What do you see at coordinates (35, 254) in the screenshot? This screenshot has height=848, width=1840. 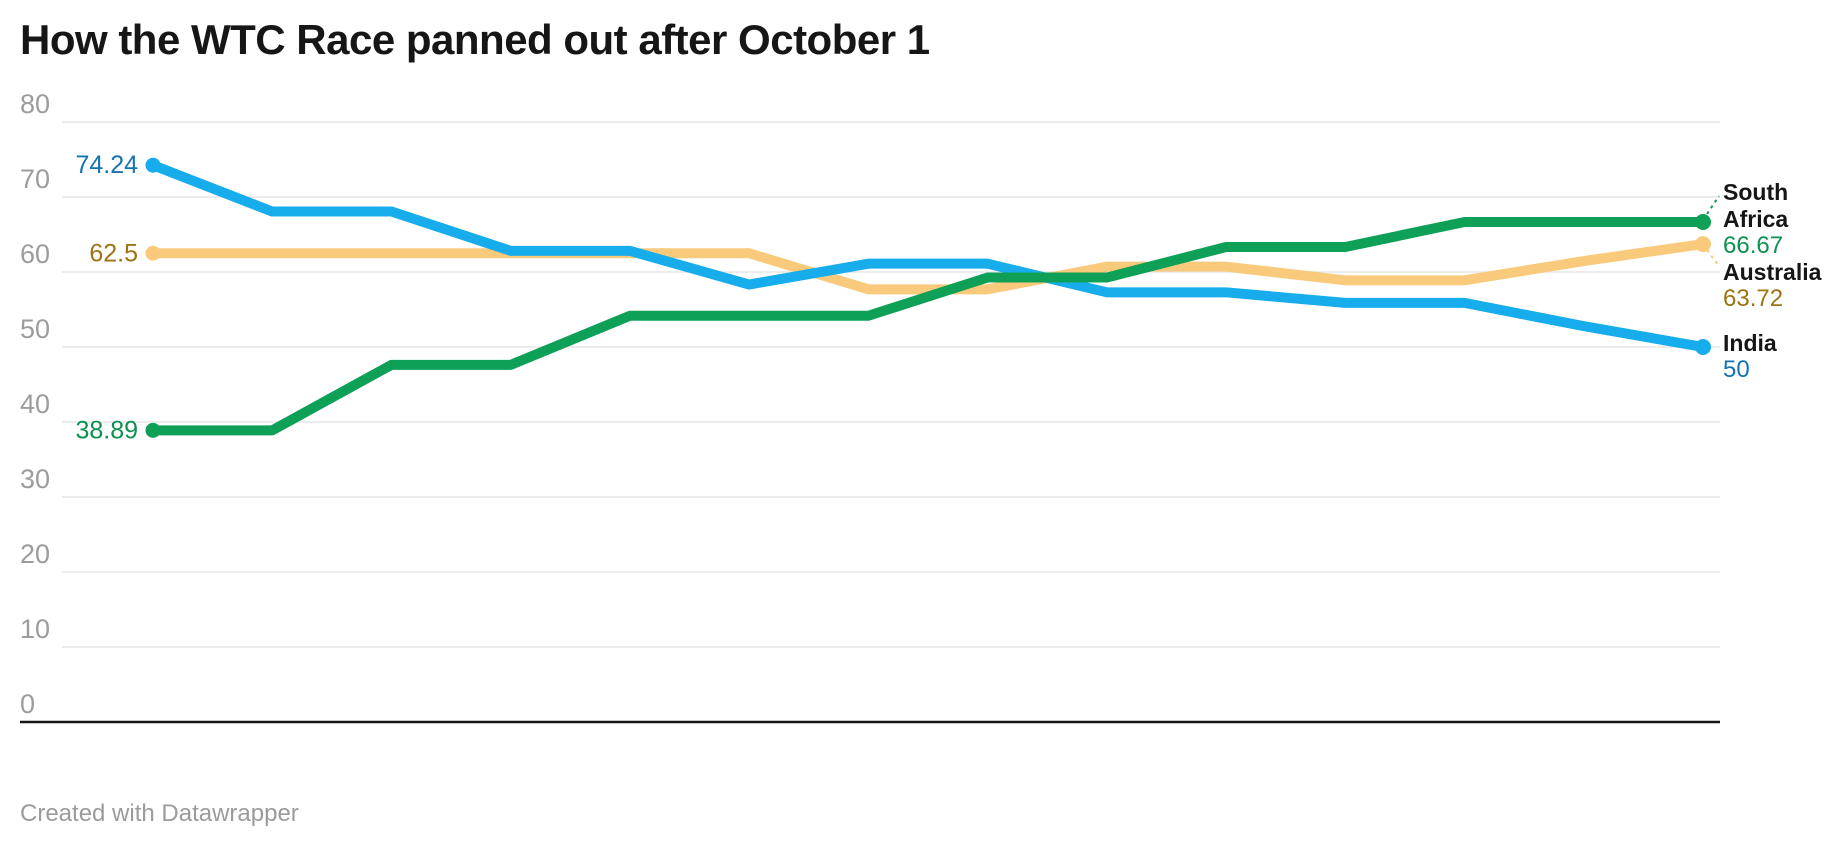 I see `y-tick-label-60: 60` at bounding box center [35, 254].